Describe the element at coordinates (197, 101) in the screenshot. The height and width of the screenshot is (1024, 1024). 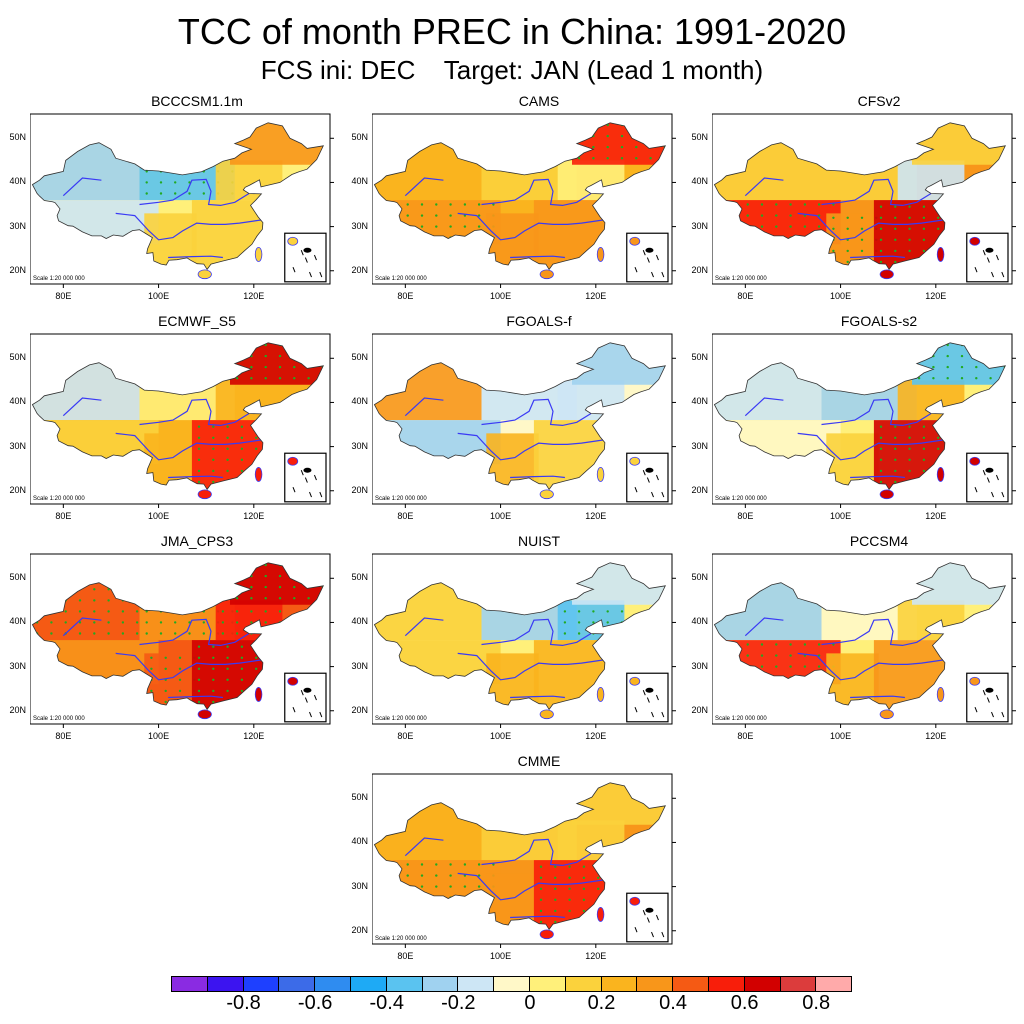
I see `panel-title: BCCCSM1.1m` at that location.